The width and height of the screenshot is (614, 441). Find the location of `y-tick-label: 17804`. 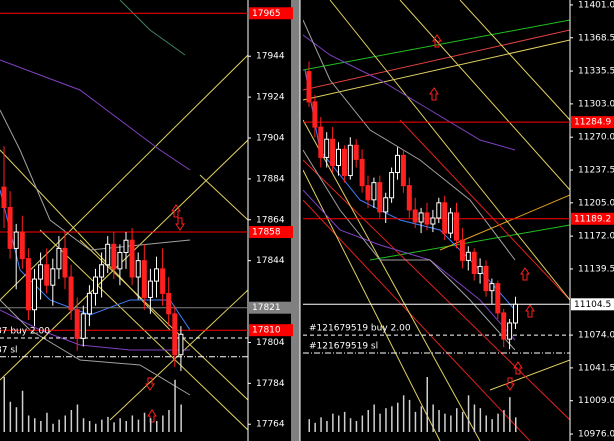

y-tick-label: 17804 is located at coordinates (270, 343).